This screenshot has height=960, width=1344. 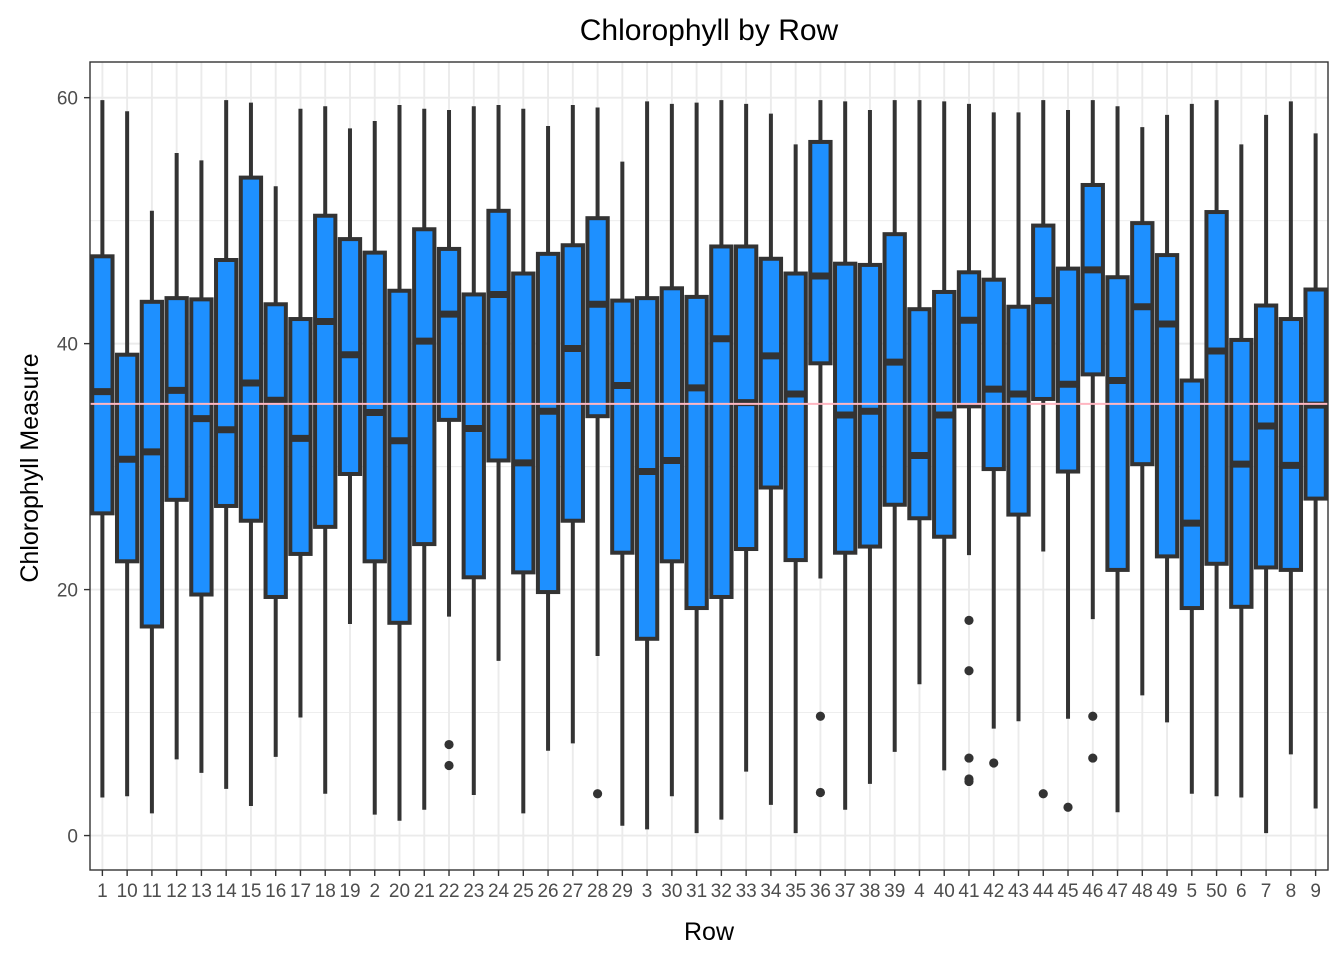 I want to click on x-tick-label: 17, so click(x=300, y=891).